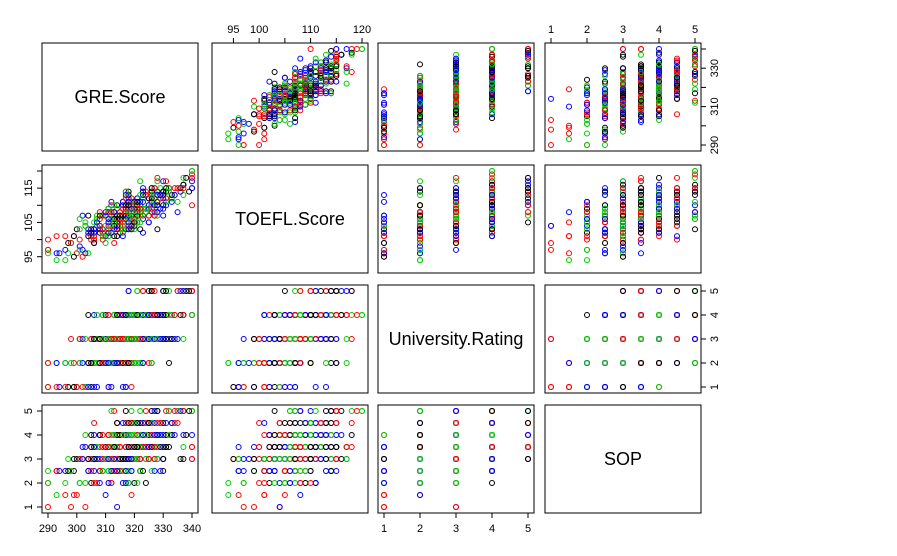  Describe the element at coordinates (456, 339) in the screenshot. I see `diagonal-label: University.Rating` at that location.